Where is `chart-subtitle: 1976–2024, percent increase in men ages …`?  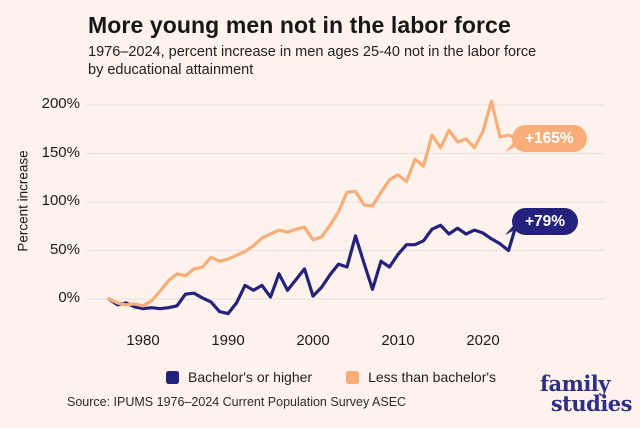 chart-subtitle: 1976–2024, percent increase in men ages … is located at coordinates (312, 61).